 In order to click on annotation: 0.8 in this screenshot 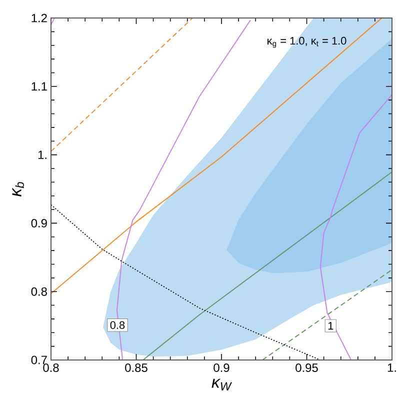, I will do `click(117, 325)`.